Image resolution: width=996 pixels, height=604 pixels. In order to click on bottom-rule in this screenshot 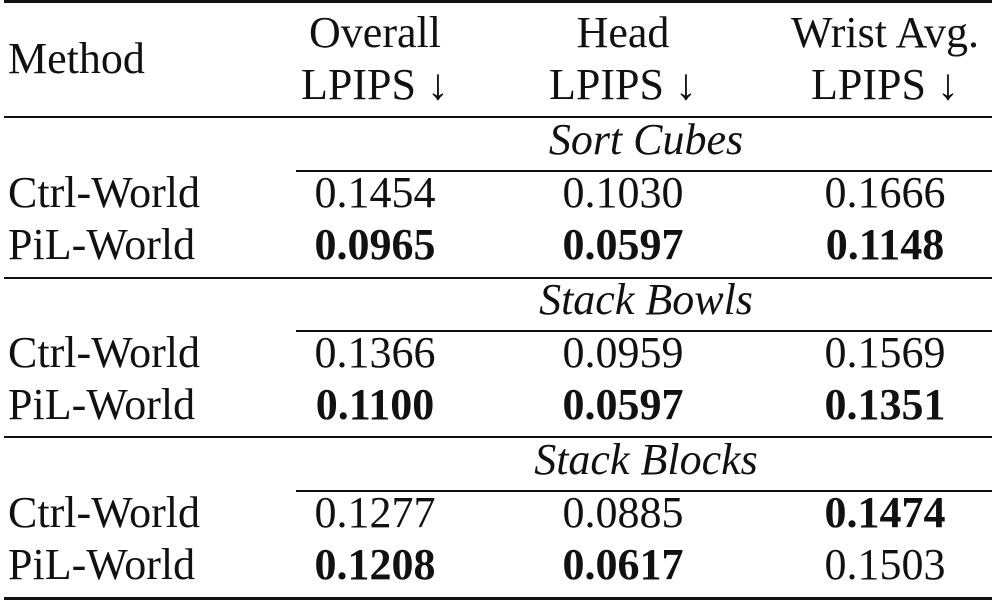, I will do `click(498, 598)`.